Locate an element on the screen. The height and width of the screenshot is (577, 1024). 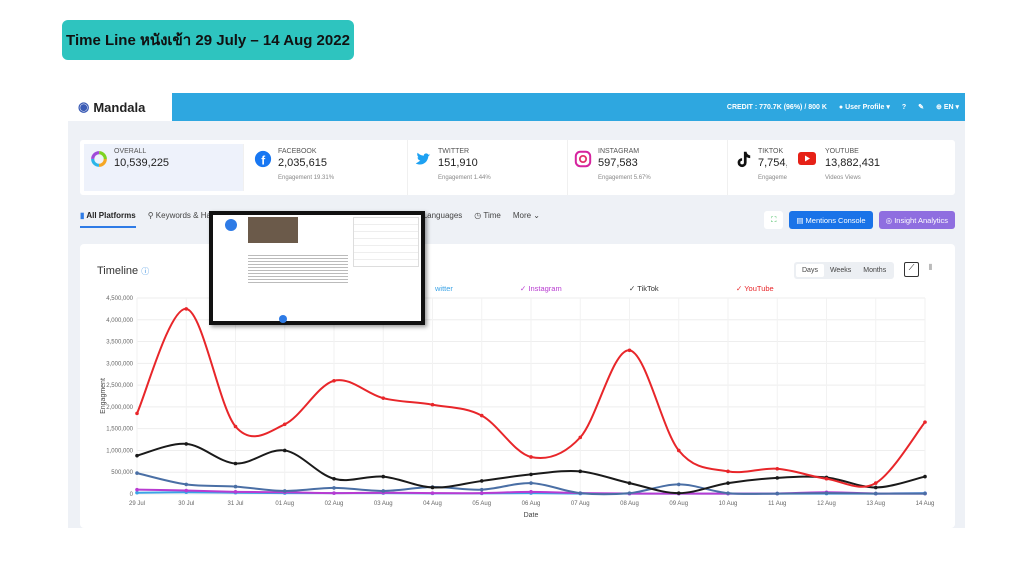
line-chart-toggle-icon: ⟋ is located at coordinates (911, 269).